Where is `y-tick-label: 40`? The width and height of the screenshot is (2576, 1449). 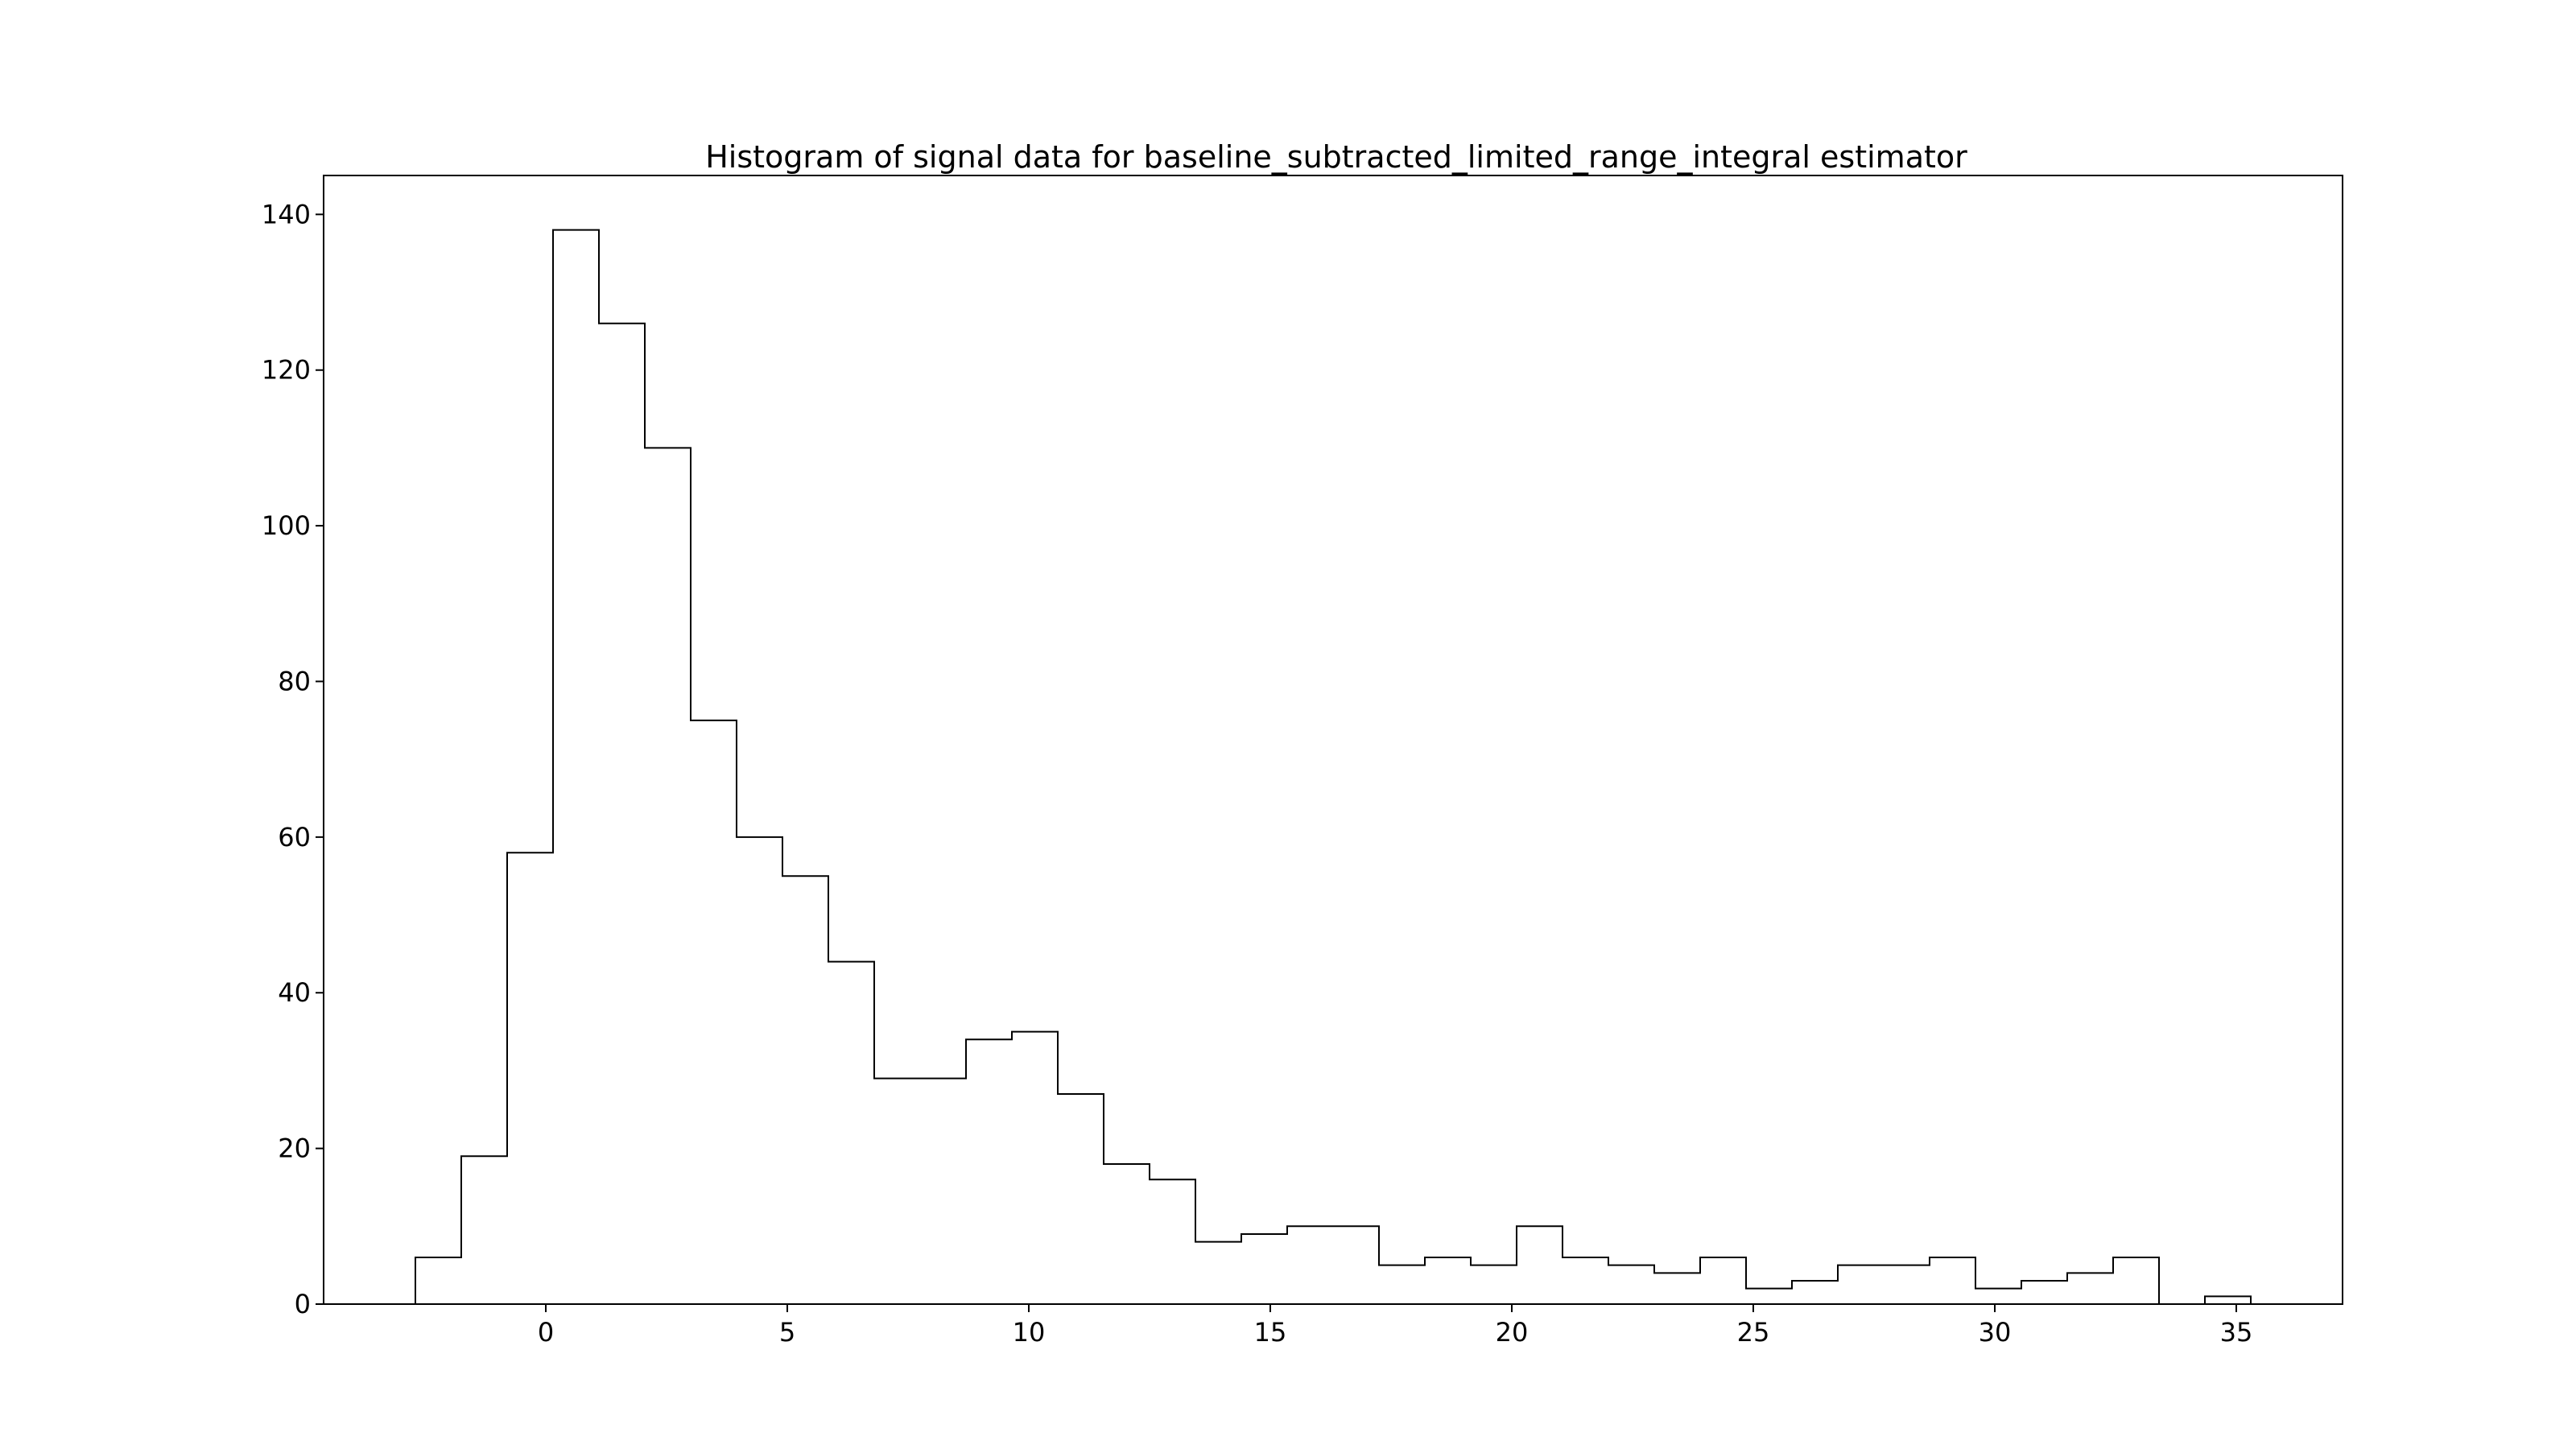 y-tick-label: 40 is located at coordinates (294, 992).